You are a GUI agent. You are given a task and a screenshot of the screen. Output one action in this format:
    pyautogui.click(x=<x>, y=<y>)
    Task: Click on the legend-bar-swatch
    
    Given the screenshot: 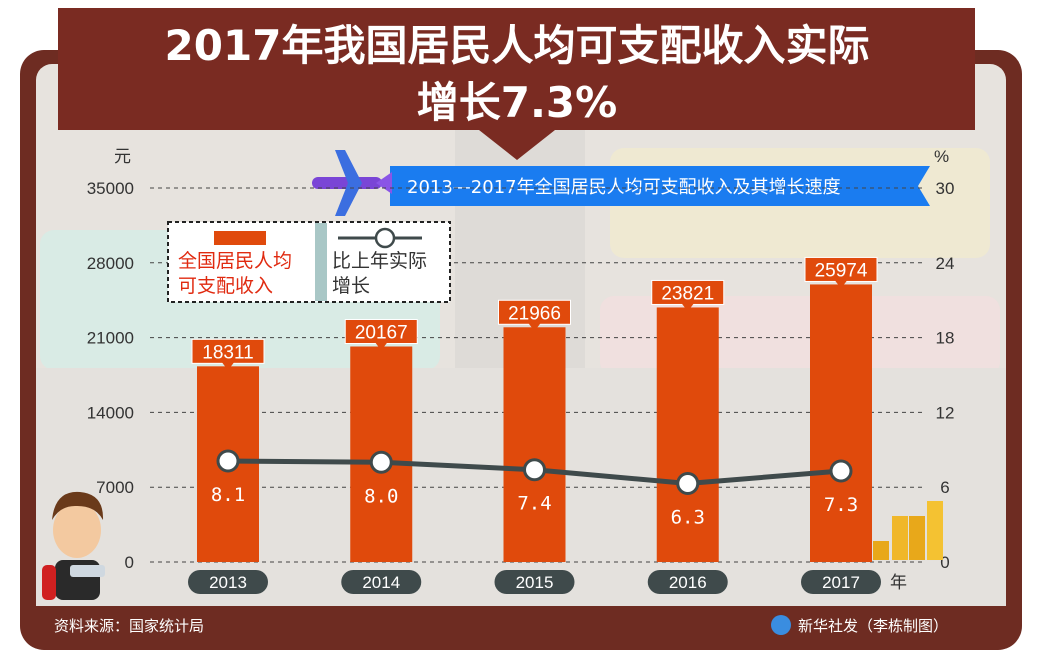 What is the action you would take?
    pyautogui.click(x=240, y=238)
    